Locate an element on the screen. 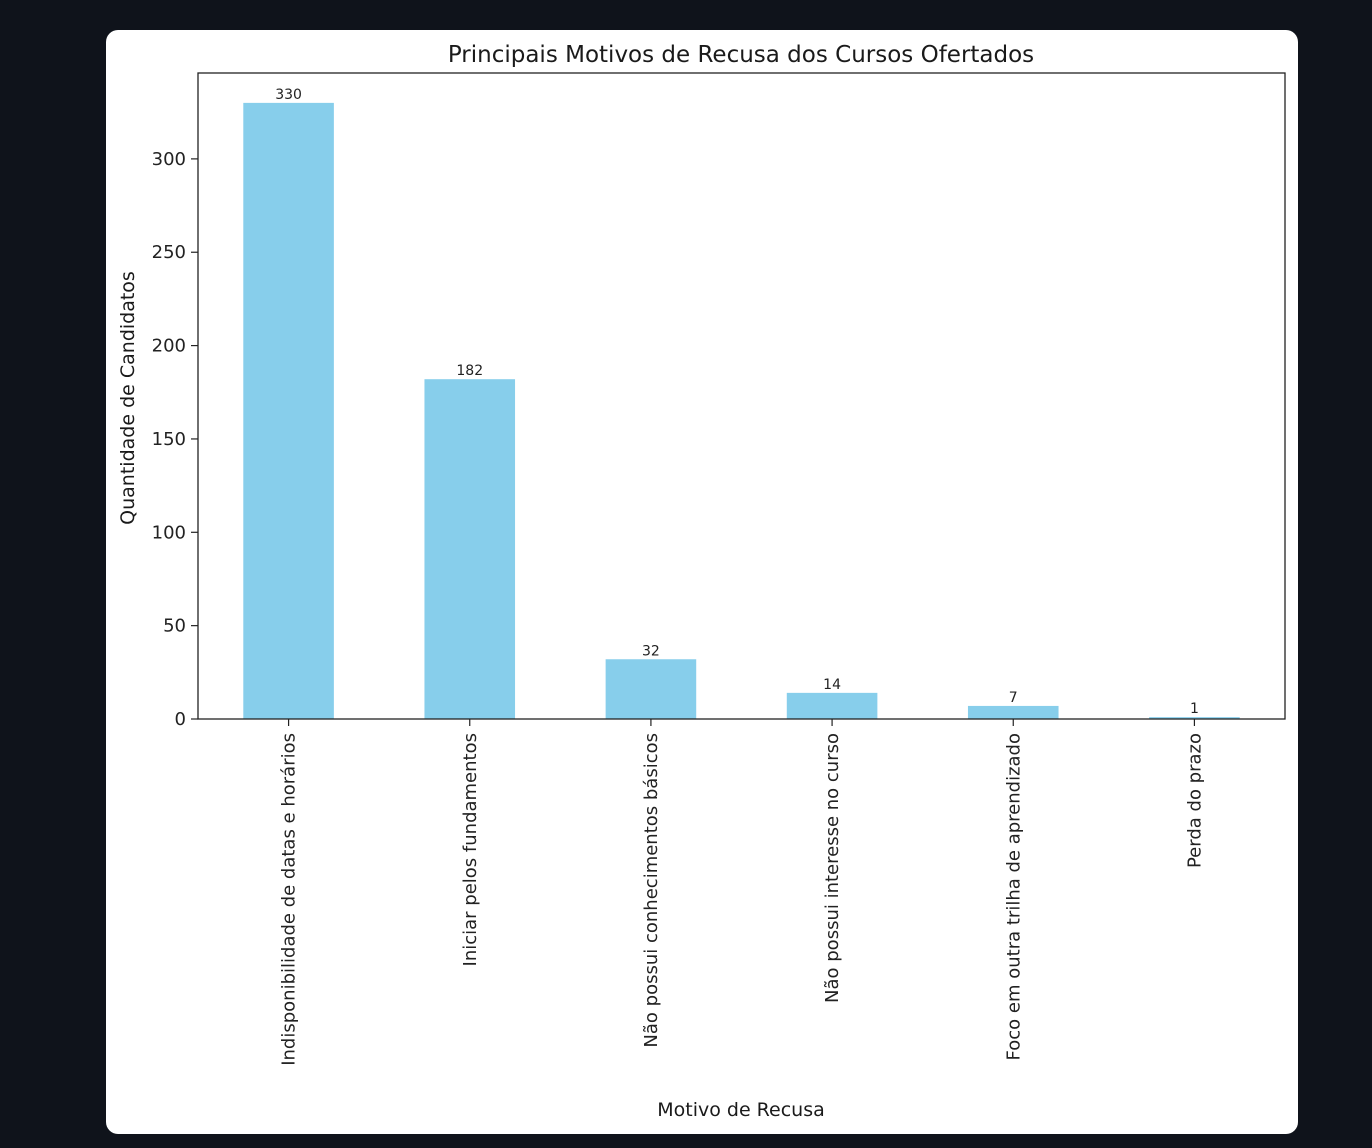  data-label: 14 is located at coordinates (832, 685).